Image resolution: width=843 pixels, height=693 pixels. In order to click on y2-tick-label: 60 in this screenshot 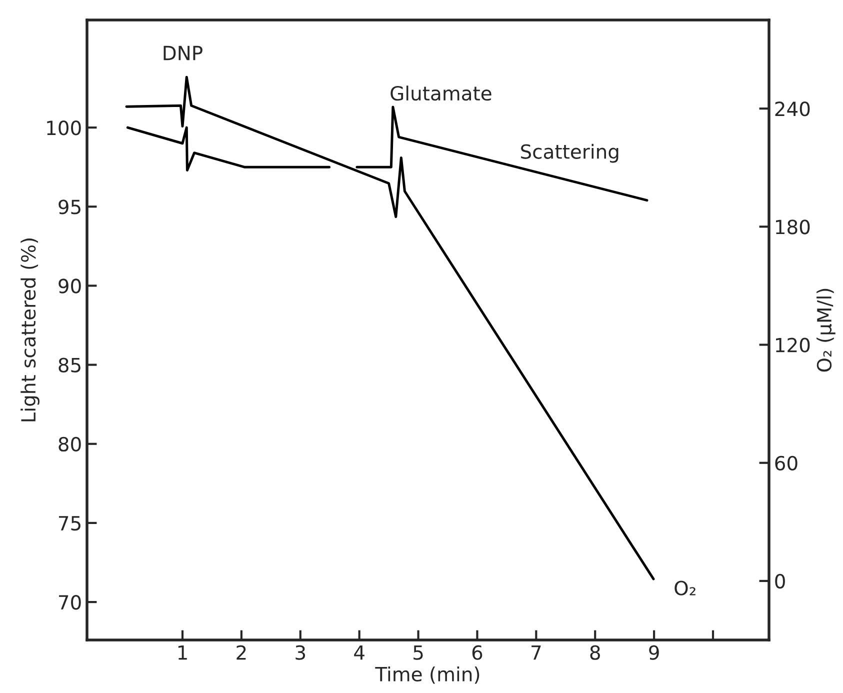, I will do `click(786, 463)`.